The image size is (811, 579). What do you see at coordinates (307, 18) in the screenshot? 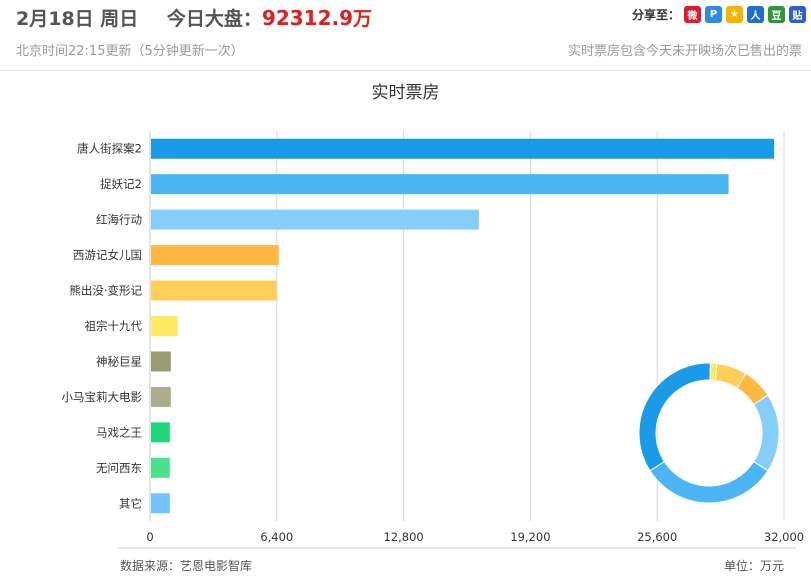
I see `total-value: 92312.9` at bounding box center [307, 18].